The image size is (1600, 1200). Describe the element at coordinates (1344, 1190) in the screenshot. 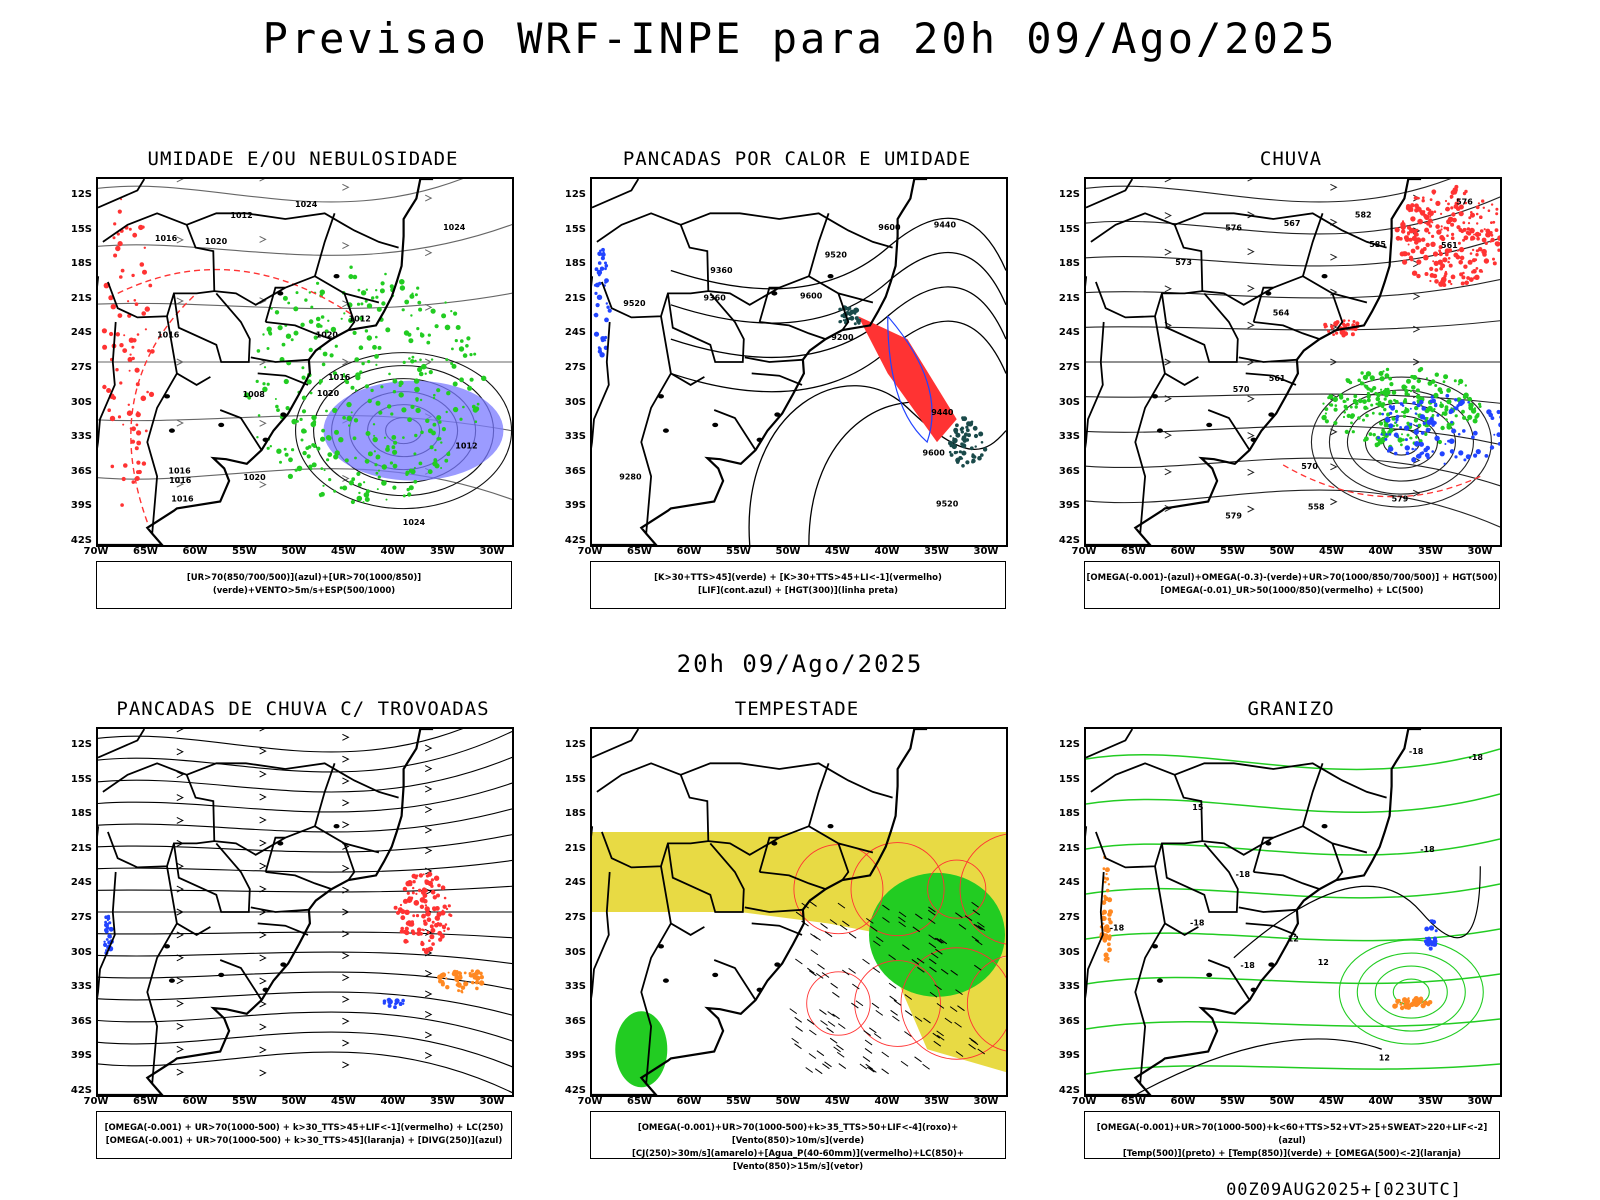

I see `run-timestamp: 00Z09AUG2025+[023UTC]` at that location.